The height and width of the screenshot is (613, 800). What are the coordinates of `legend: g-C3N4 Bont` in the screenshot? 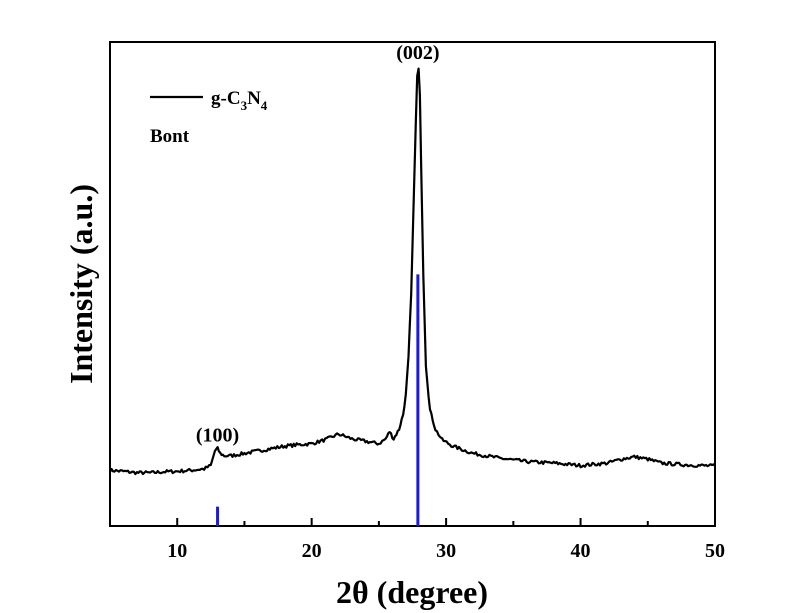 It's located at (209, 117).